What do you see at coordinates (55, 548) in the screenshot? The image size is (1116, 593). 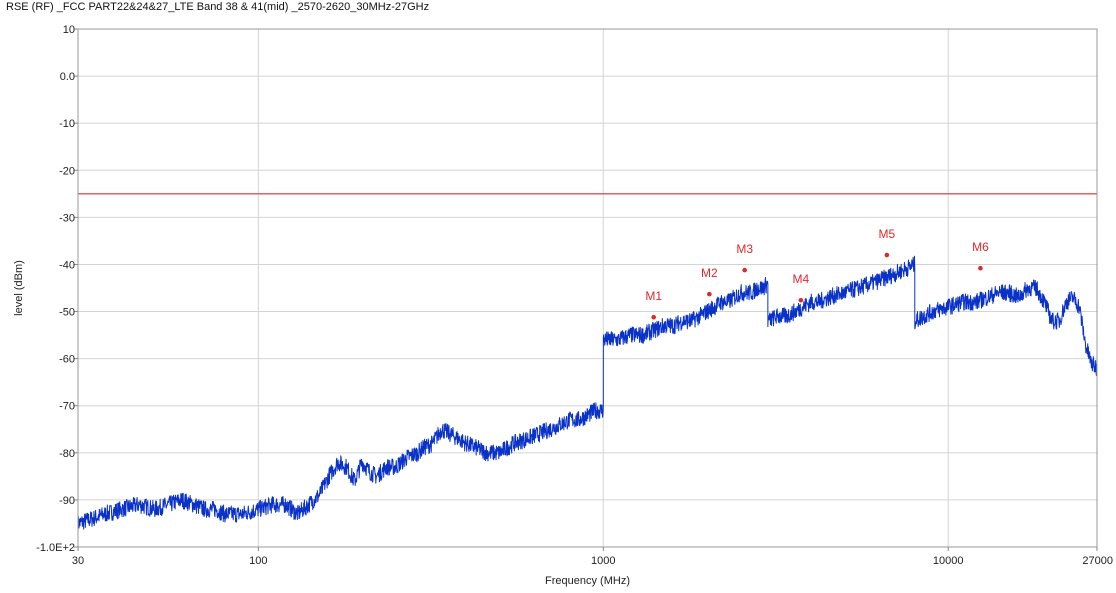 I see `y-tick-label: -1.0E+2` at bounding box center [55, 548].